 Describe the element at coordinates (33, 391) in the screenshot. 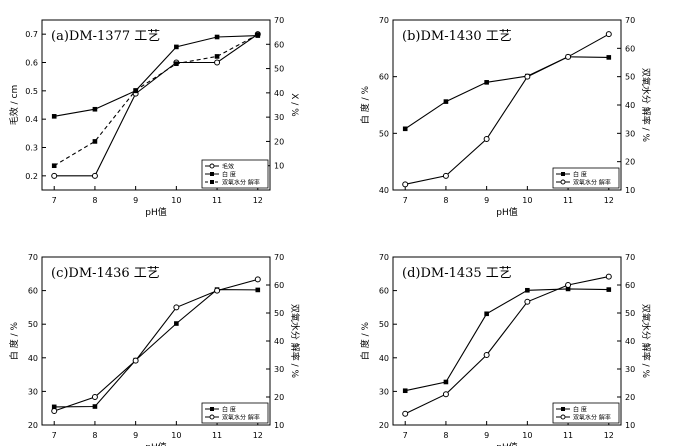

I see `y-left-tick-label: 30` at that location.